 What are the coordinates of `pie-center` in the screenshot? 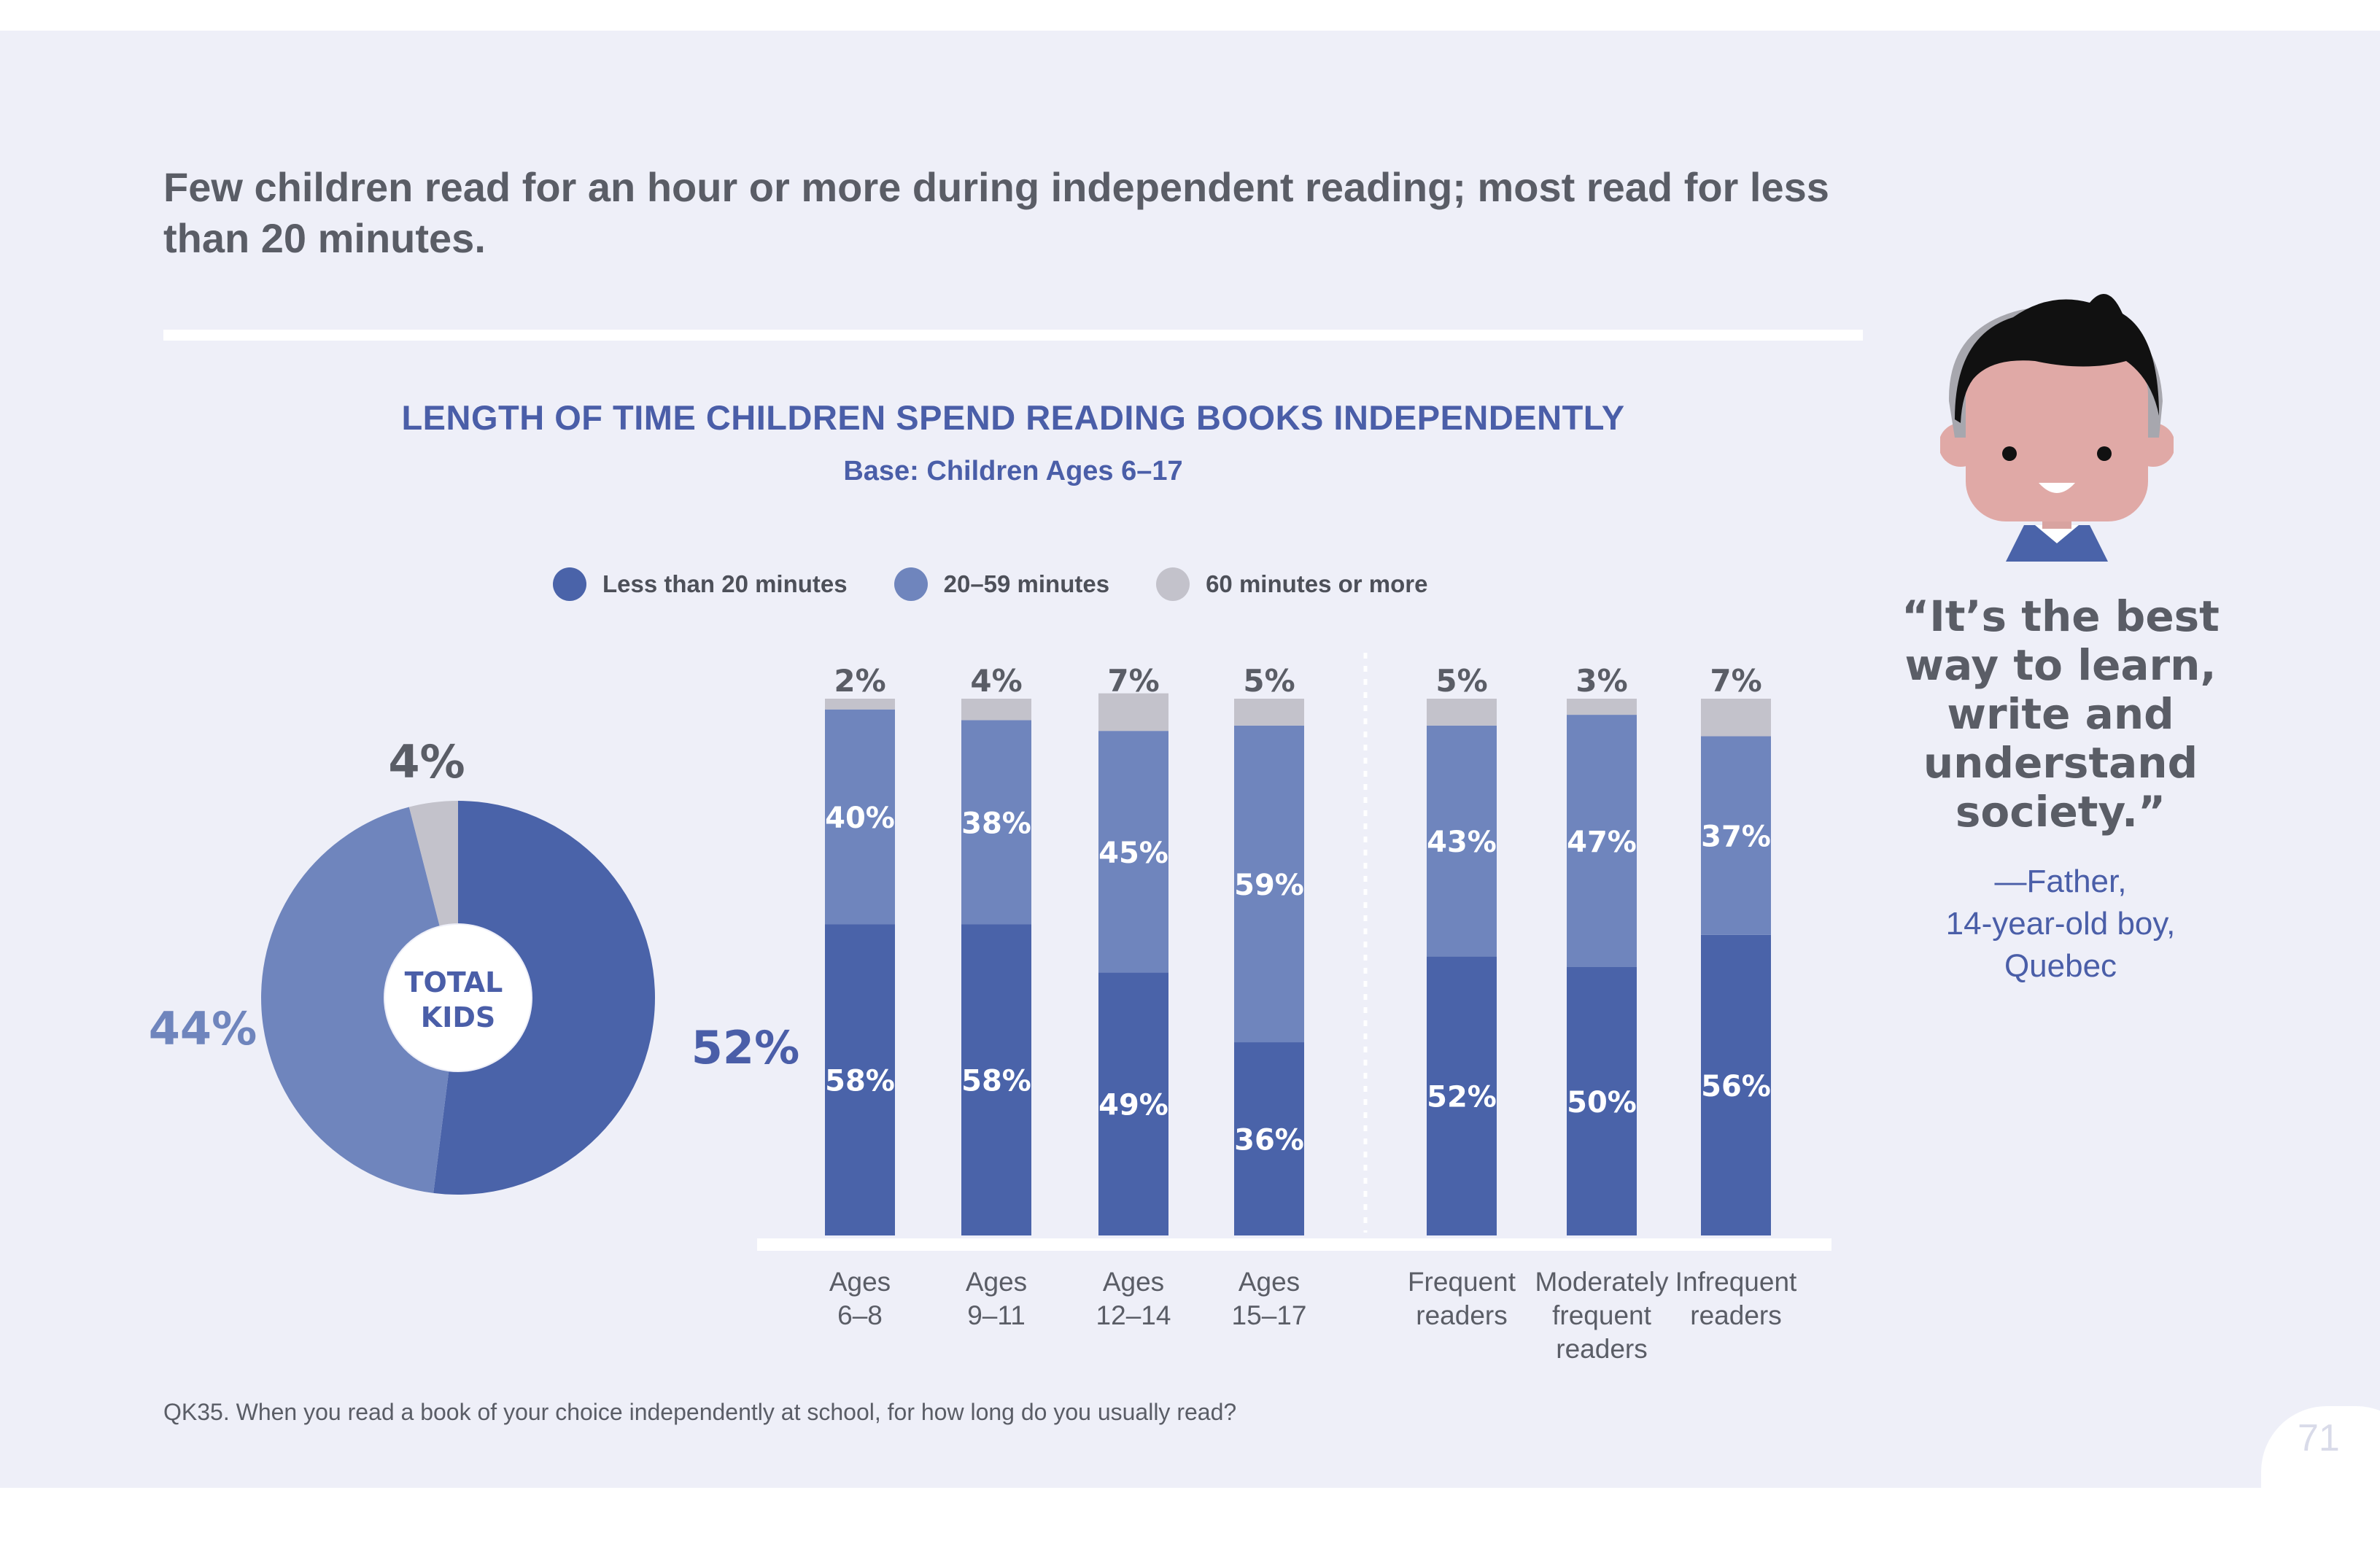 It's located at (458, 998).